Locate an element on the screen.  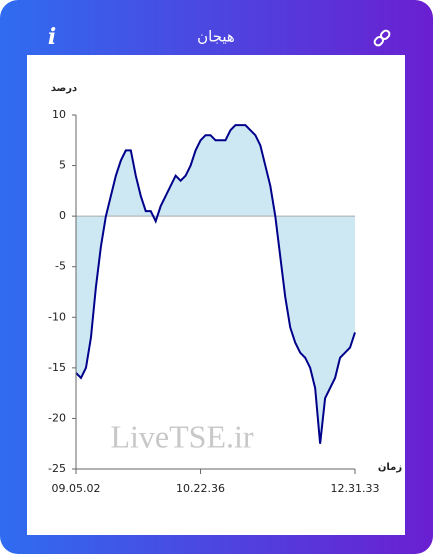
info-icon: i is located at coordinates (52, 37).